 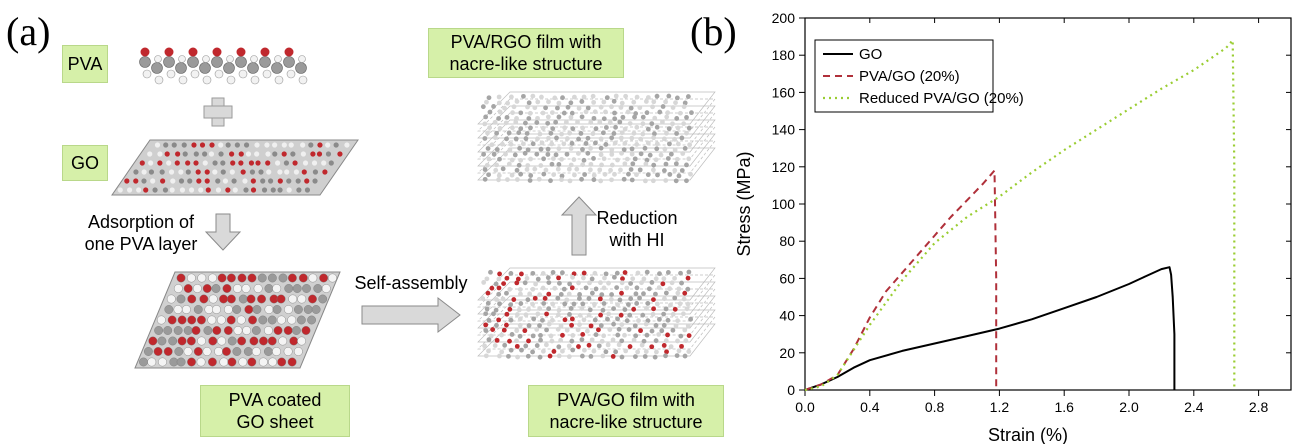 I want to click on y-axis-label: Stress (MPa), so click(x=744, y=203).